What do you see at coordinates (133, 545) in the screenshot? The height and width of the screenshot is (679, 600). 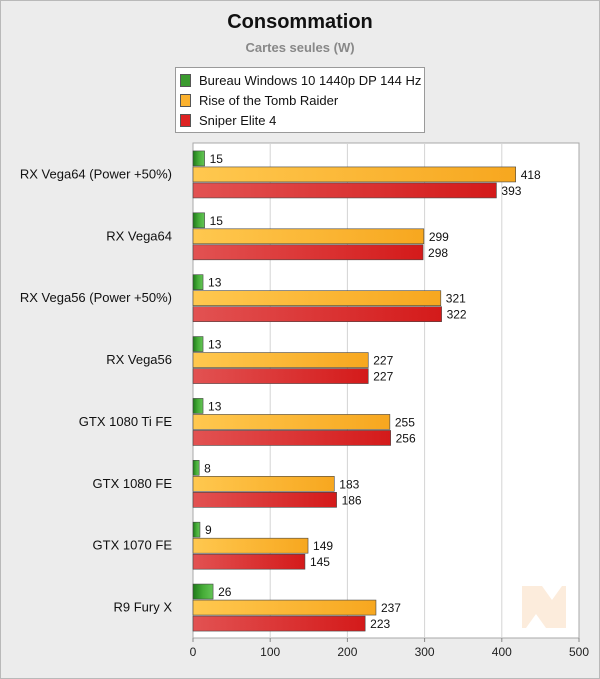 I see `category-label-gtx-1070-fe: GTX 1070 FE` at bounding box center [133, 545].